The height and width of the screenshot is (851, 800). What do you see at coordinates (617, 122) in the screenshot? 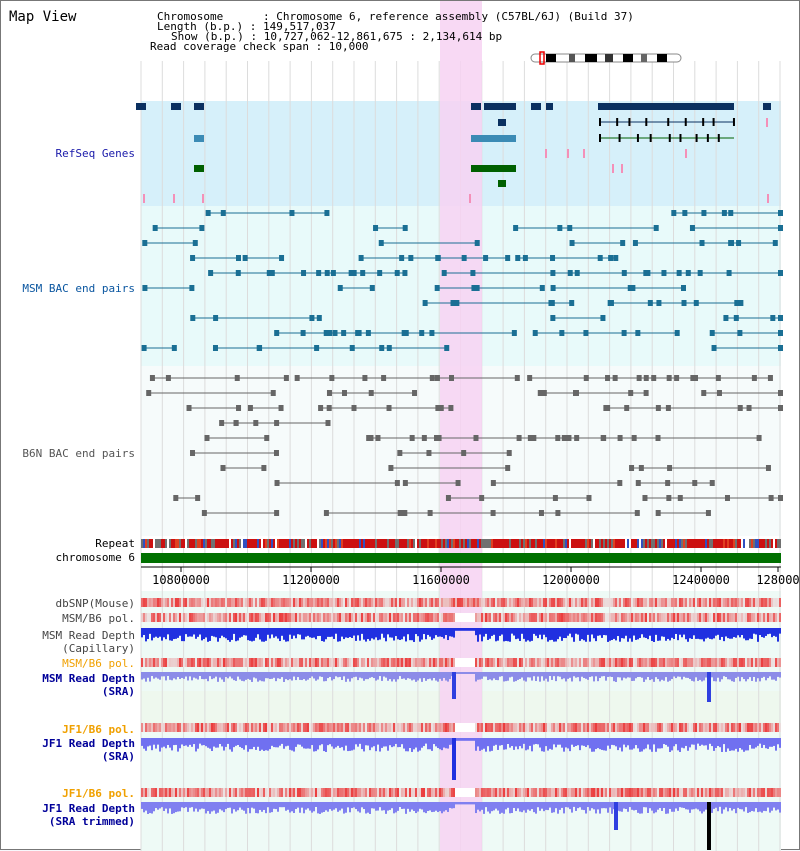
I see `gene-exon` at bounding box center [617, 122].